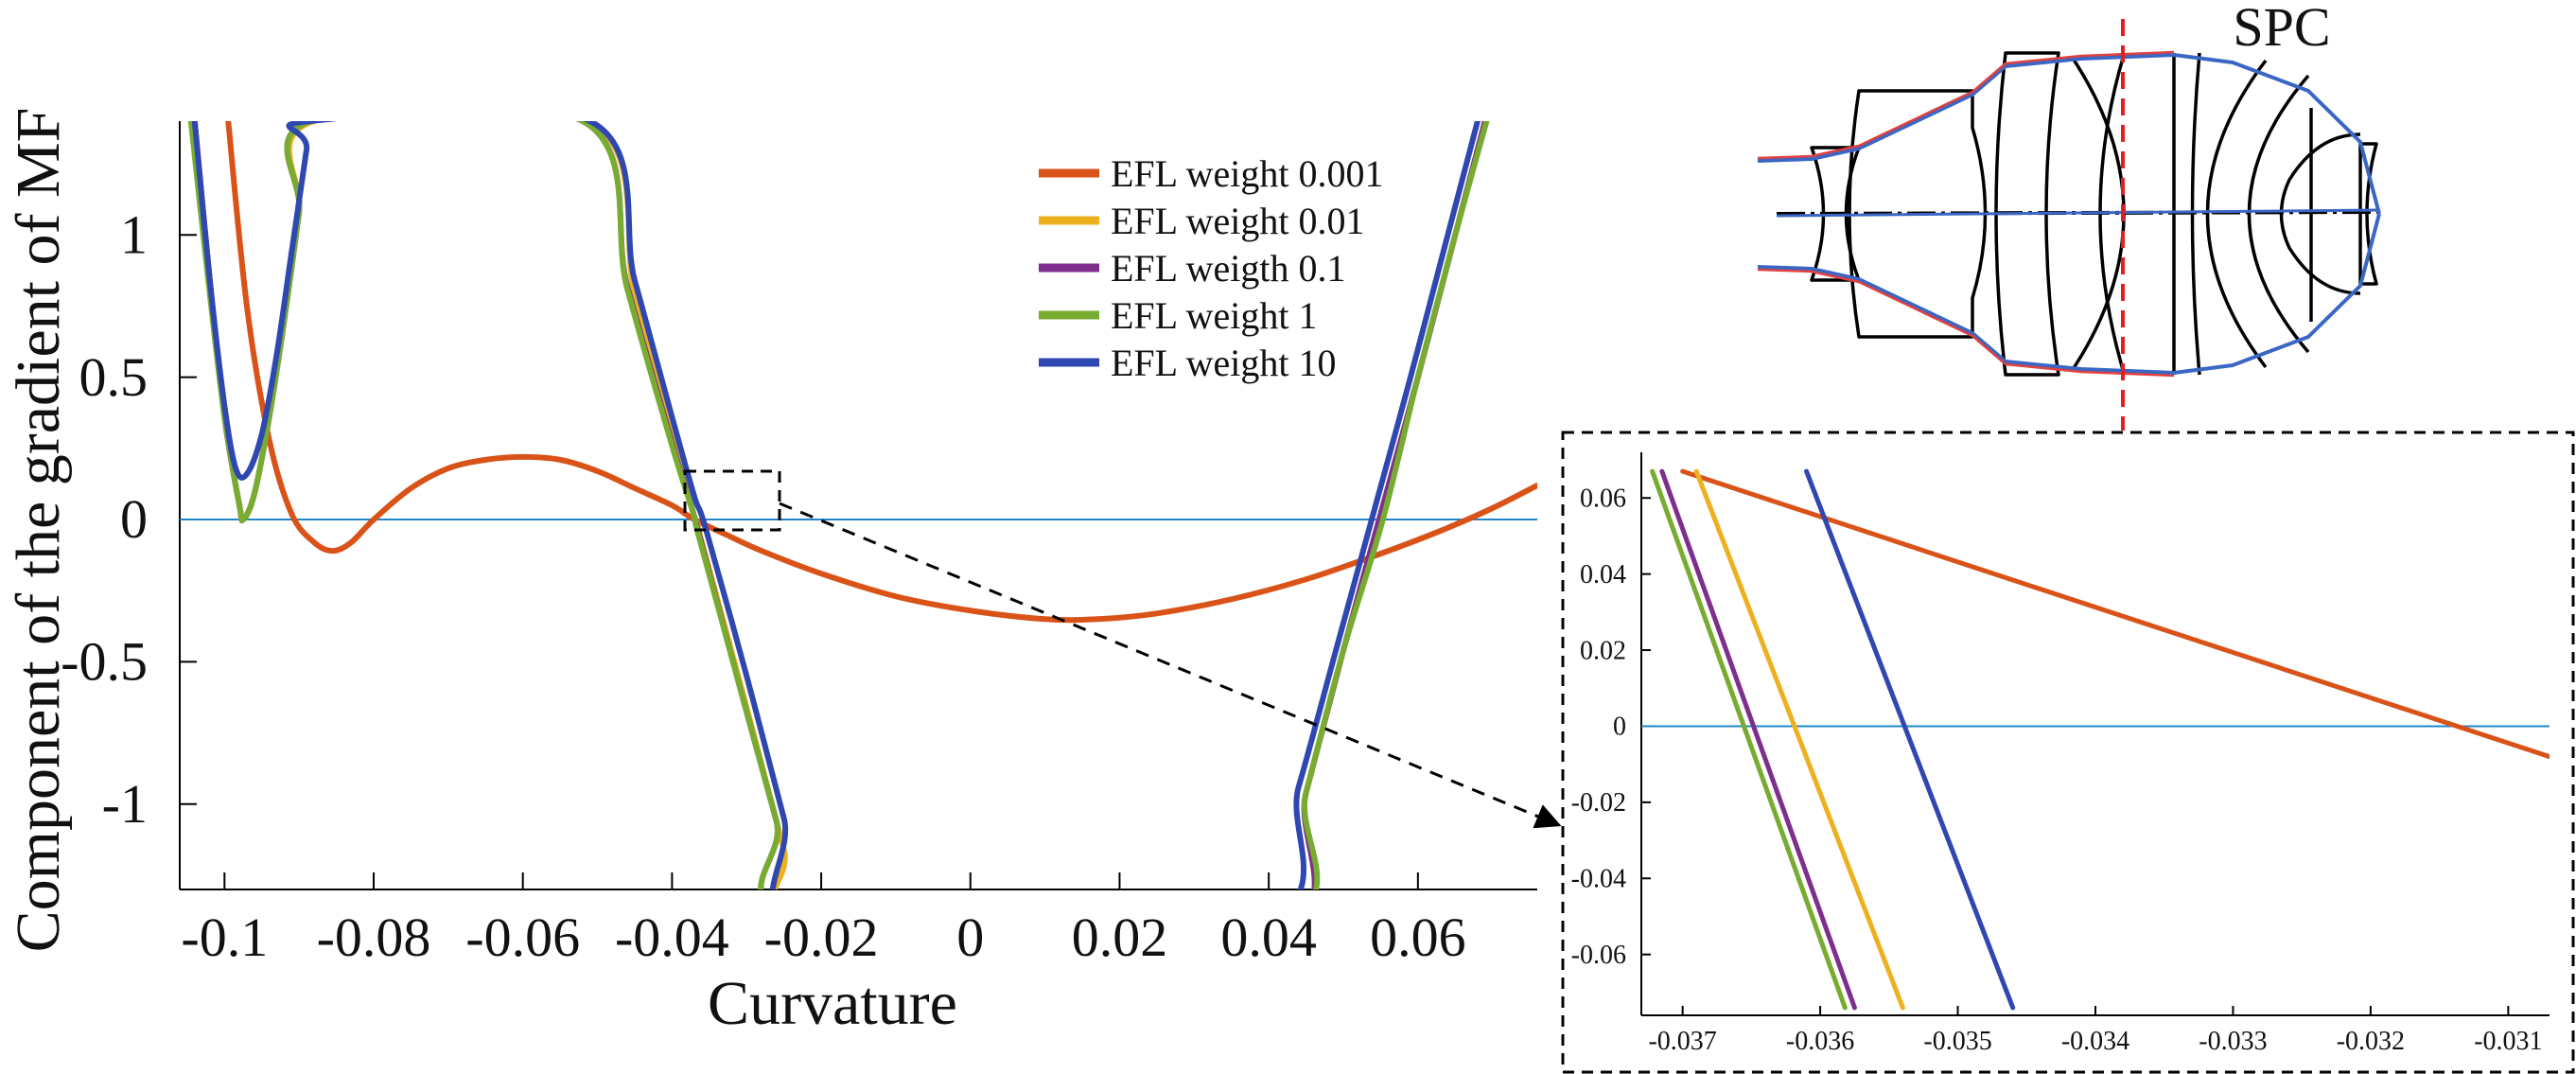 This screenshot has height=1074, width=2576. I want to click on main-y-axis-label: Component of the gradient of MF, so click(38, 530).